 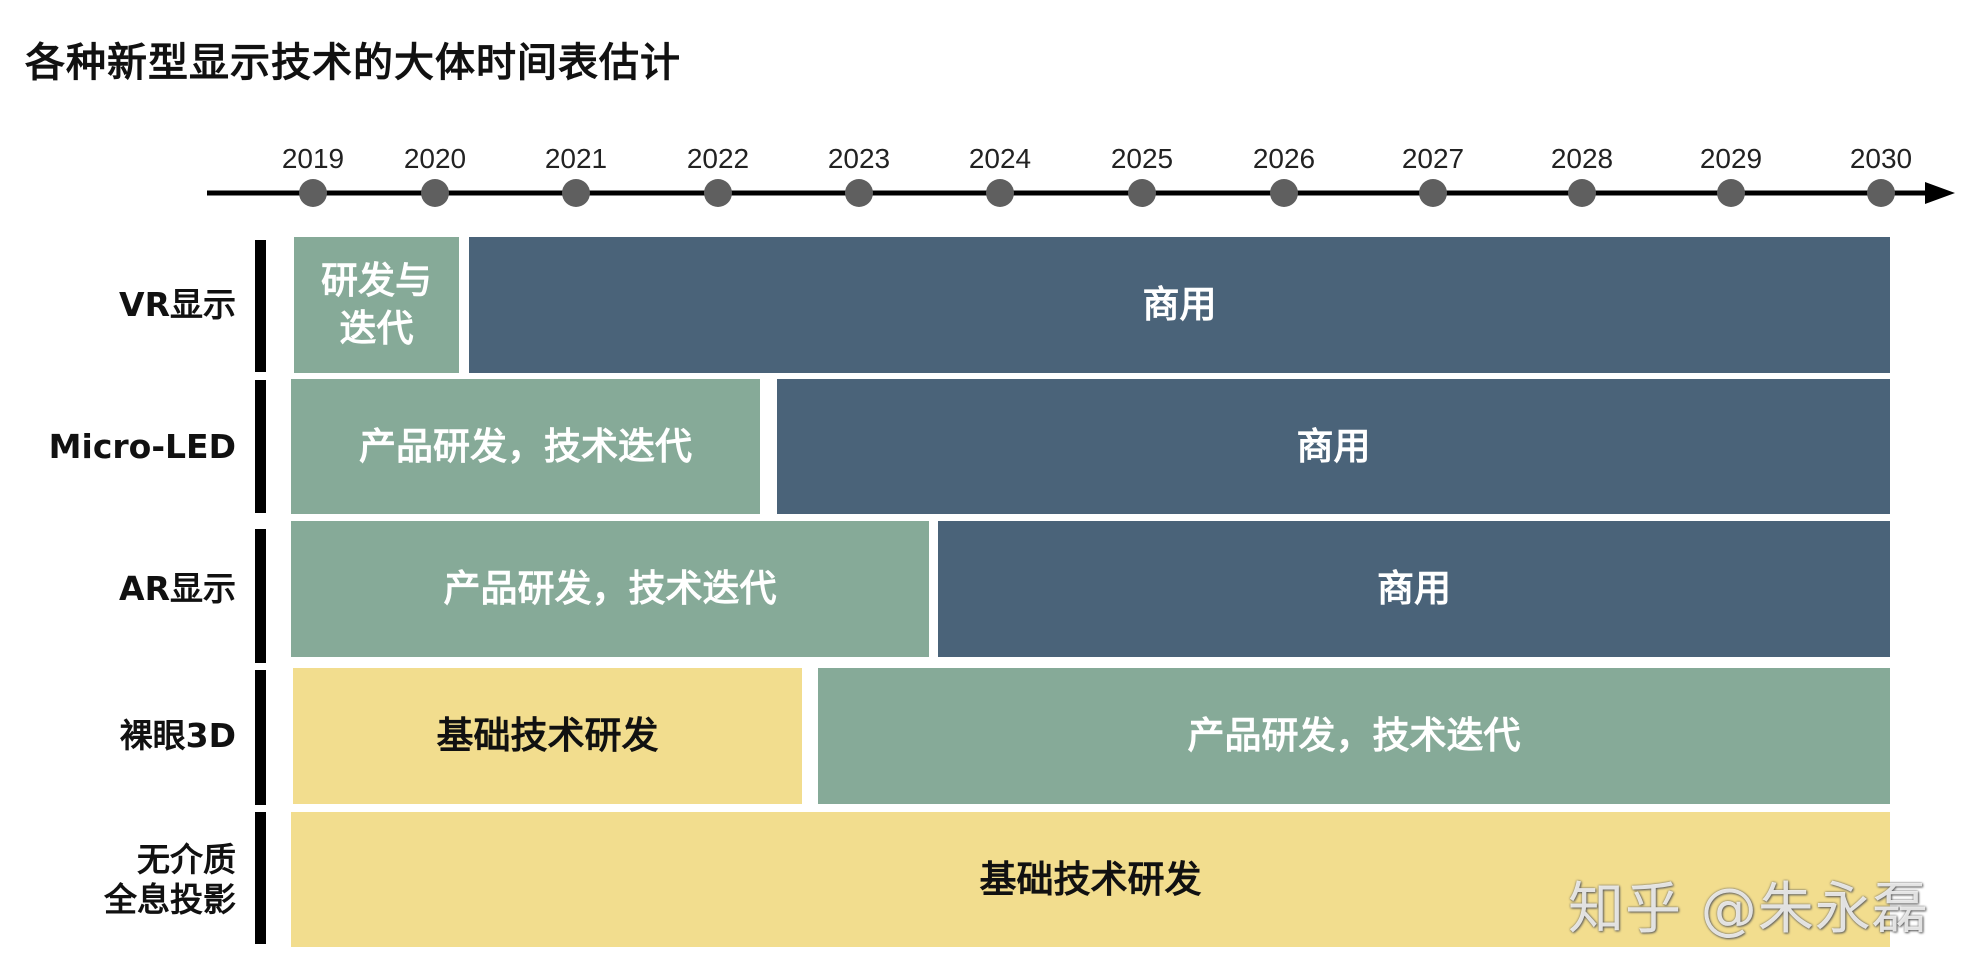 What do you see at coordinates (1940, 193) in the screenshot?
I see `axis-arrow-icon` at bounding box center [1940, 193].